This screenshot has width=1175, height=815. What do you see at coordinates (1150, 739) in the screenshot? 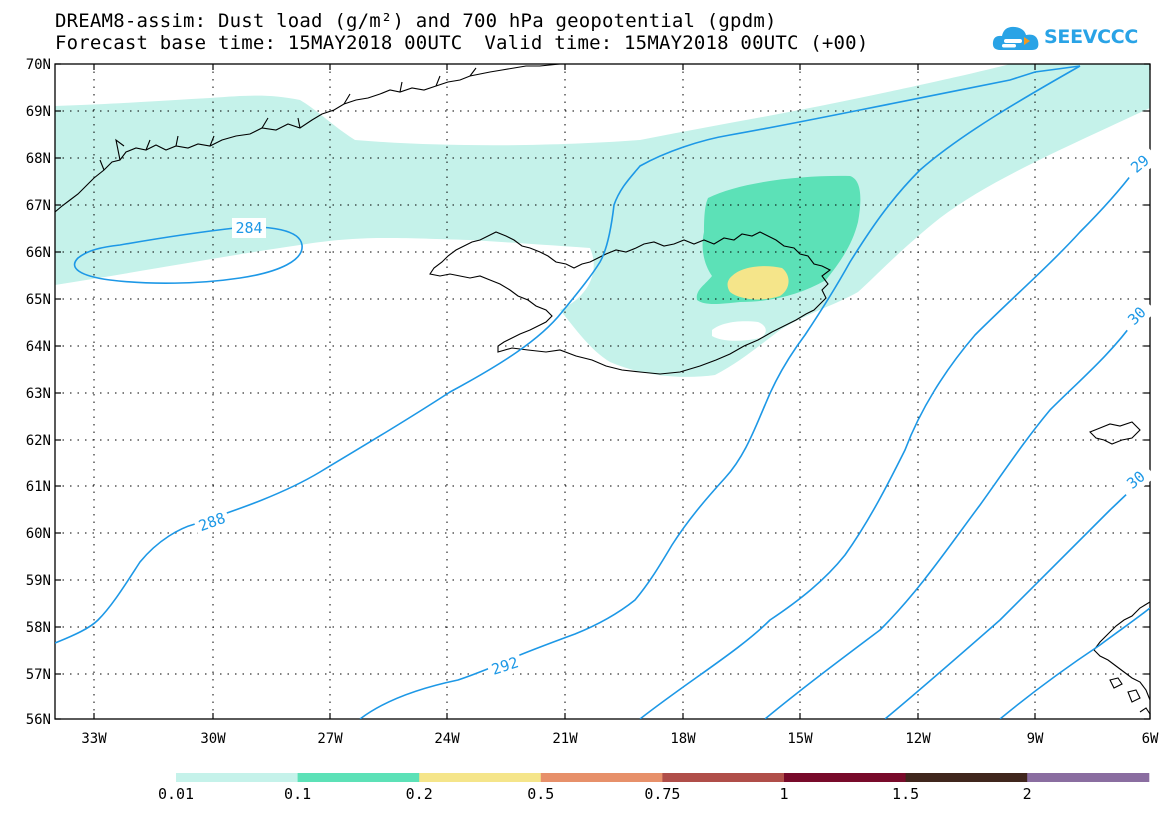
I see `lon-label: 6W` at bounding box center [1150, 739].